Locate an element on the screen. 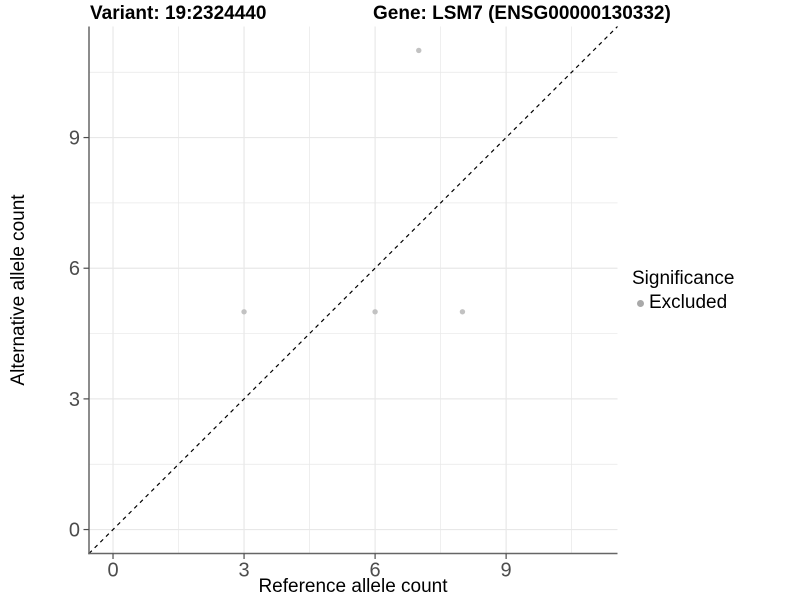 Image resolution: width=800 pixels, height=600 pixels. legend-title: Significance is located at coordinates (683, 278).